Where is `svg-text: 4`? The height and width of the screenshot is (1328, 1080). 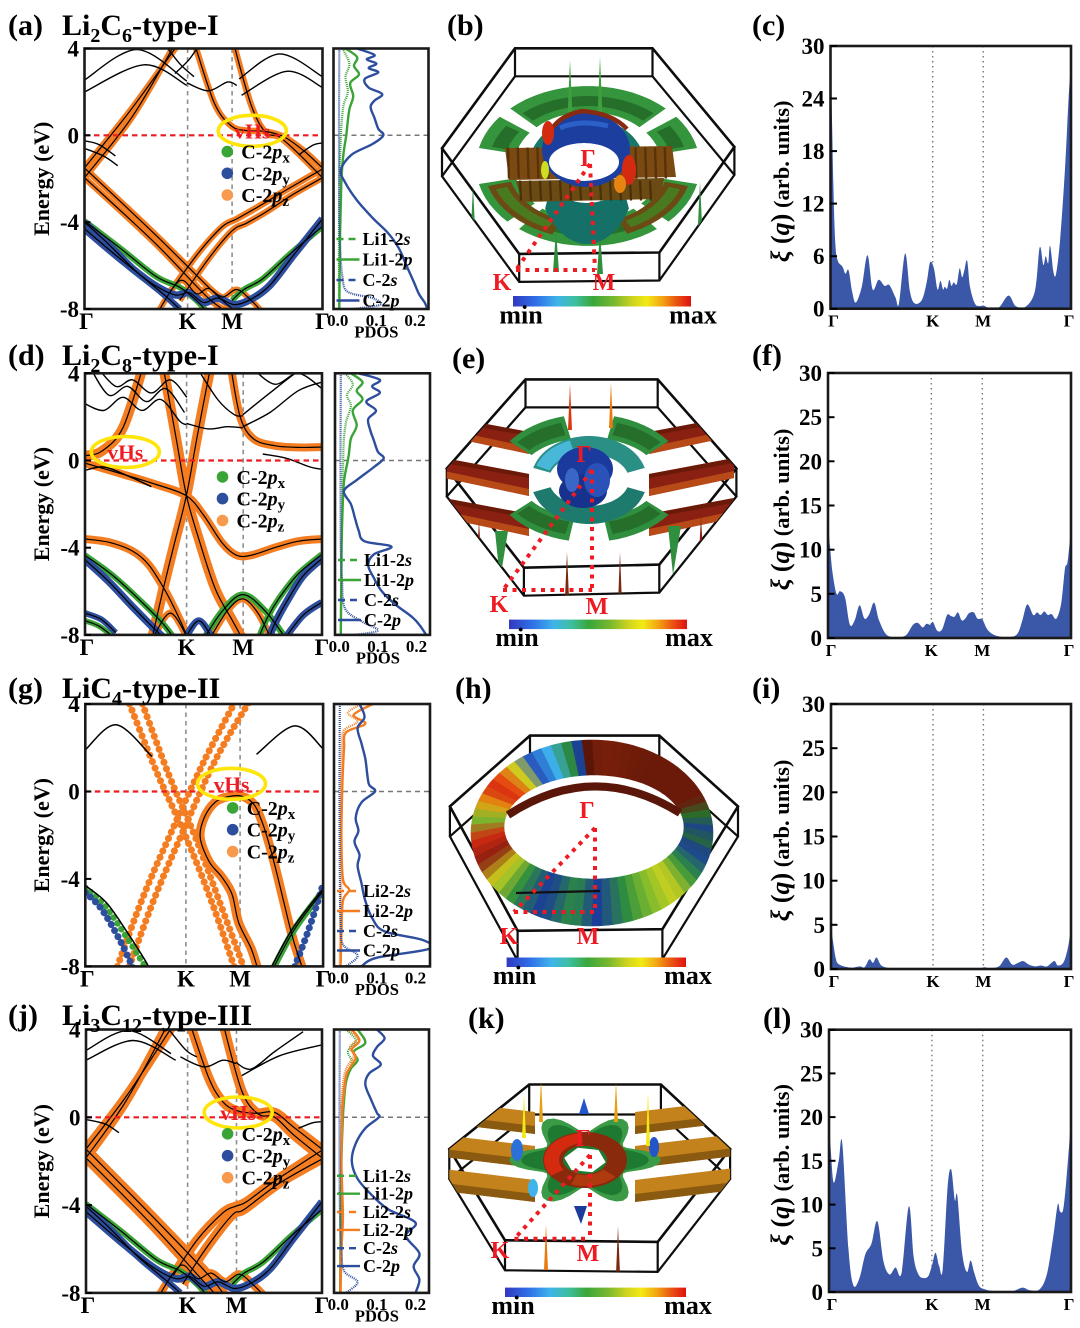
svg-text: 4 is located at coordinates (74, 373).